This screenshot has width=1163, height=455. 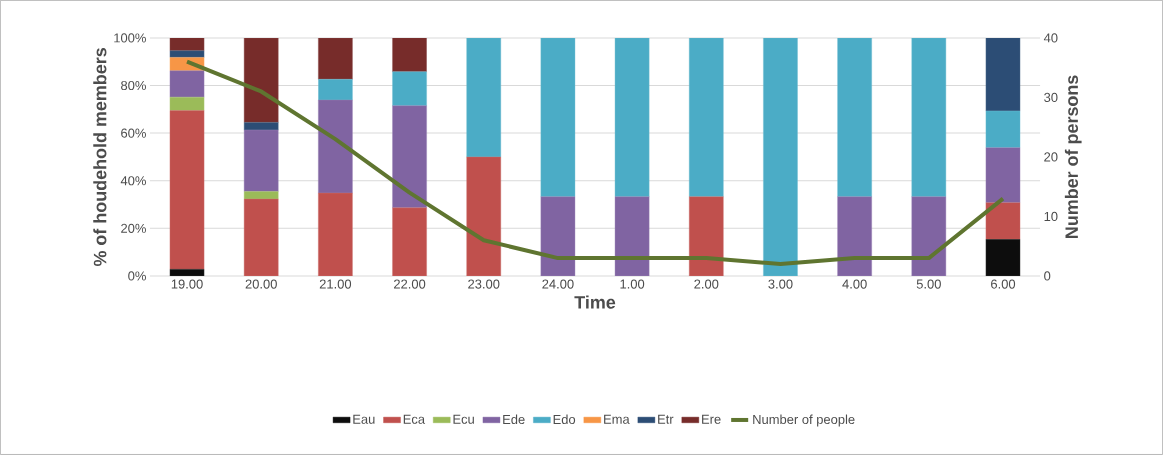 What do you see at coordinates (137, 276) in the screenshot?
I see `y-tick-label: 0%` at bounding box center [137, 276].